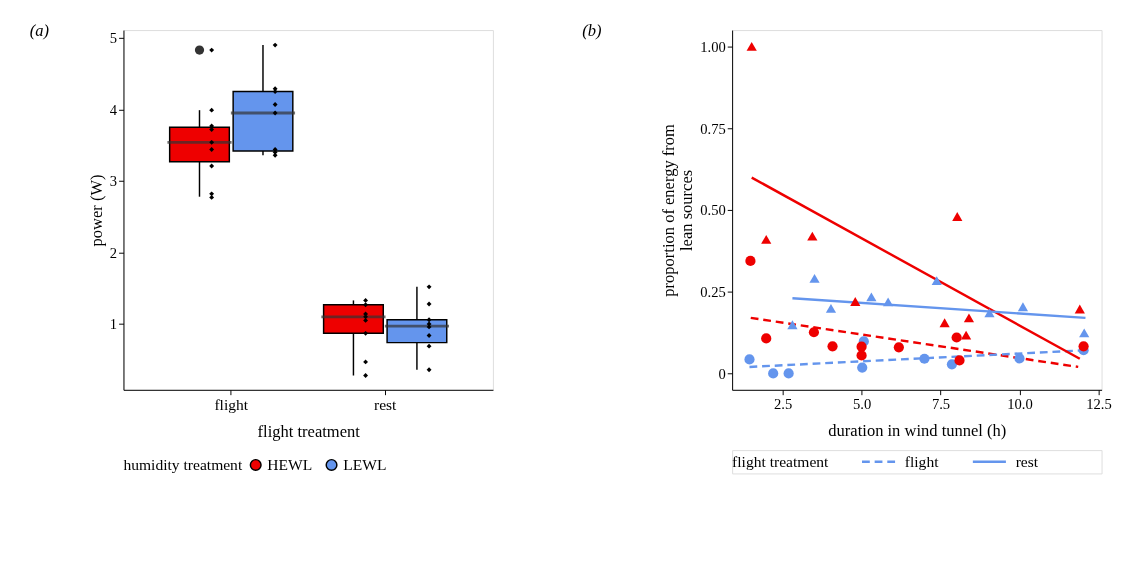 This screenshot has width=1122, height=564. What do you see at coordinates (781, 461) in the screenshot?
I see `legend-title: flight treatment` at bounding box center [781, 461].